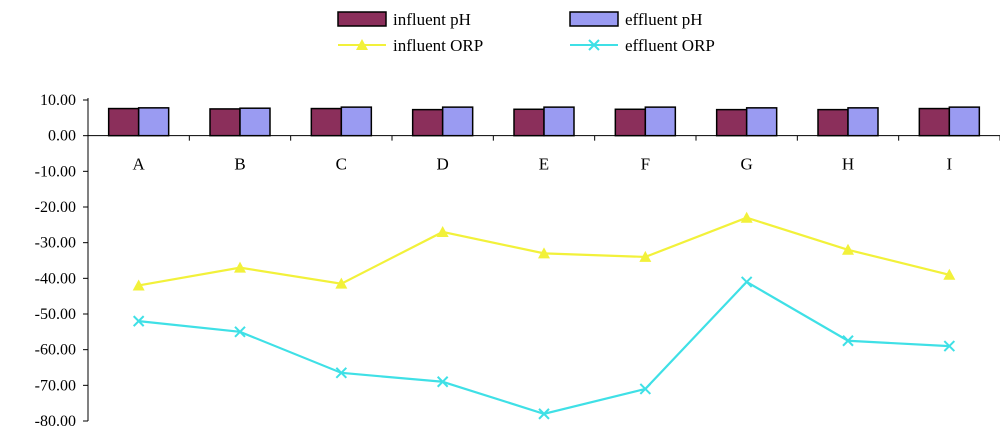  Describe the element at coordinates (139, 164) in the screenshot. I see `x-tick-label: A` at that location.